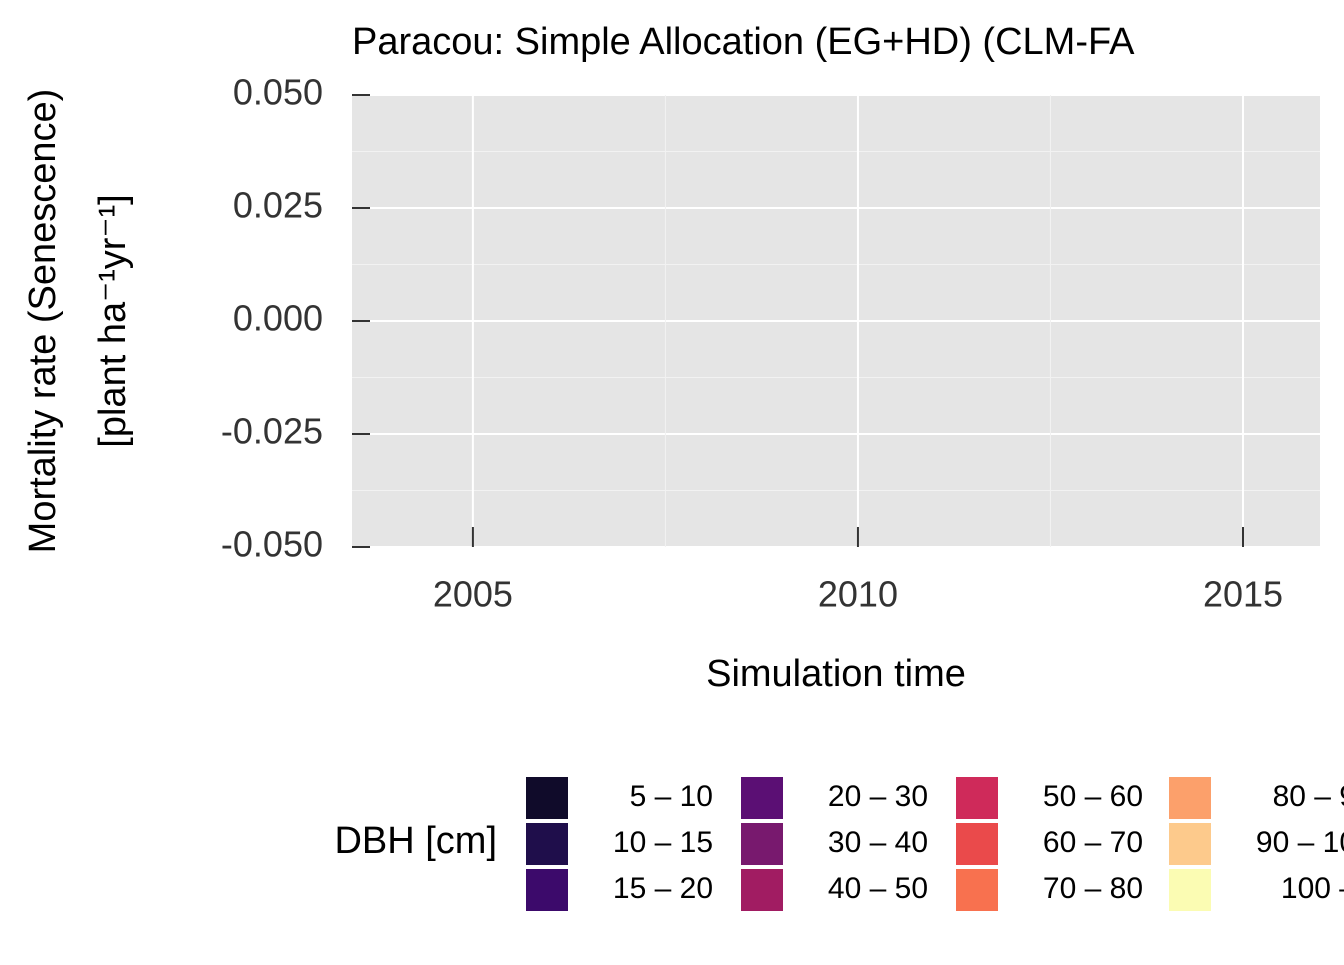 This screenshot has width=1344, height=965. Describe the element at coordinates (1093, 842) in the screenshot. I see `legend-label: 60 – 70` at that location.